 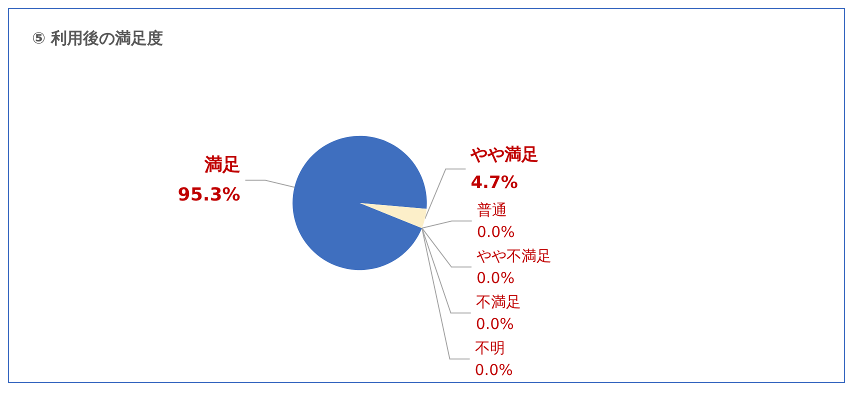 What do you see at coordinates (491, 210) in the screenshot?
I see `category-label: 普通` at bounding box center [491, 210].